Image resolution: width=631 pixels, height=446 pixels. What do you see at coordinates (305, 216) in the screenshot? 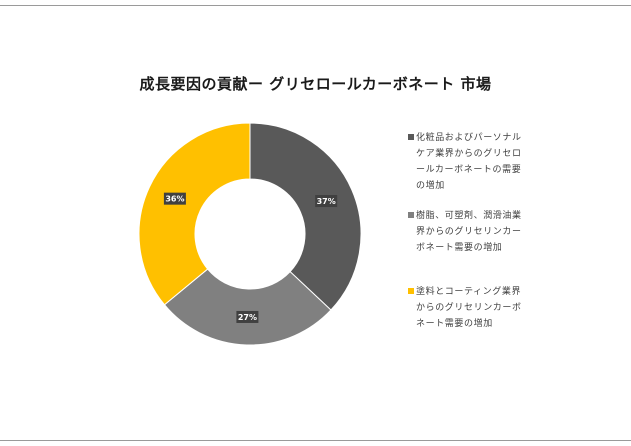
I see `slice-cosmetics` at bounding box center [305, 216].